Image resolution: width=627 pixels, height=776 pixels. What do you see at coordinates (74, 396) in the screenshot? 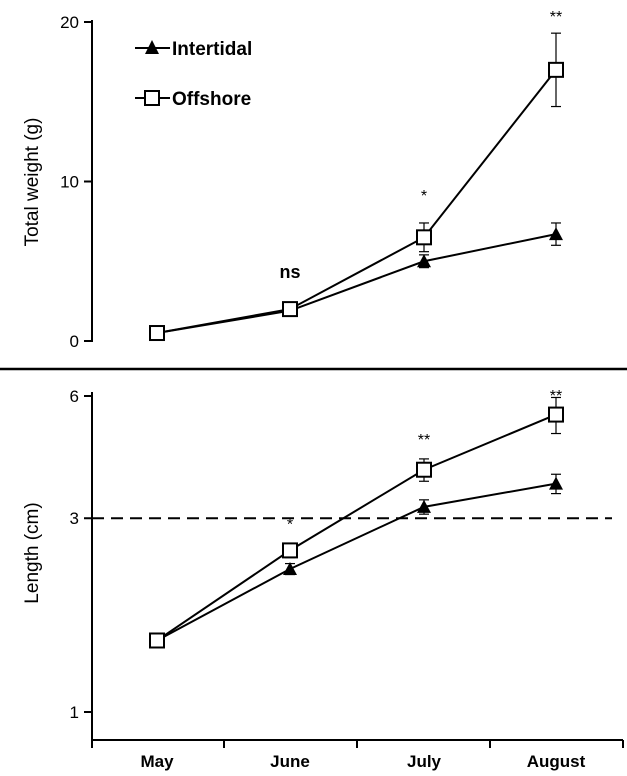
I see `y-tick-label: 6` at bounding box center [74, 396].